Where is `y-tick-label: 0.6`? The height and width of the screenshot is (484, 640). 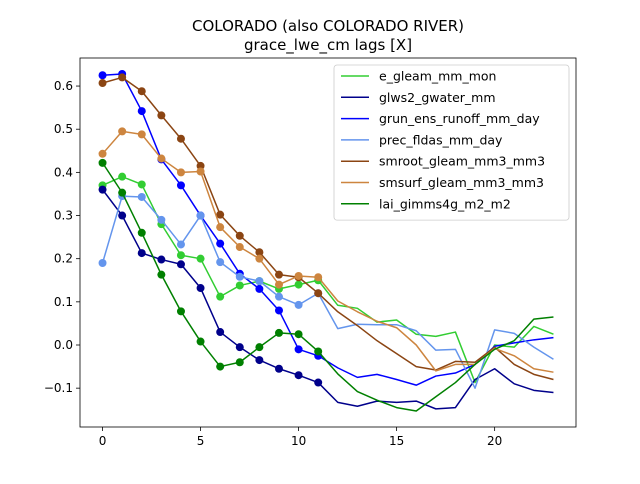
y-tick-label: 0.6 is located at coordinates (63, 86).